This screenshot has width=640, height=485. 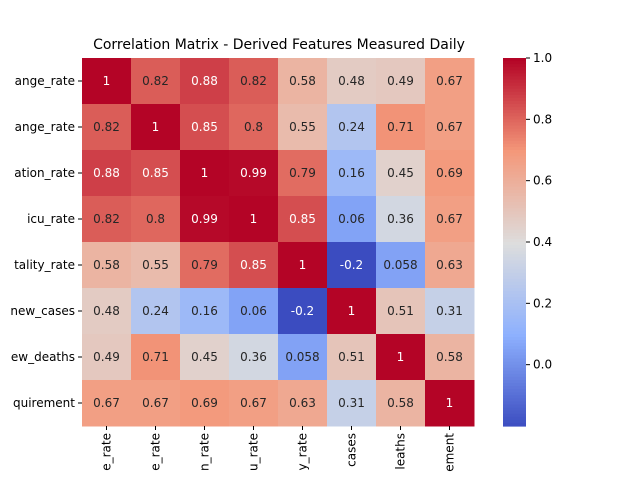 I want to click on column-label: u_rate, so click(x=254, y=452).